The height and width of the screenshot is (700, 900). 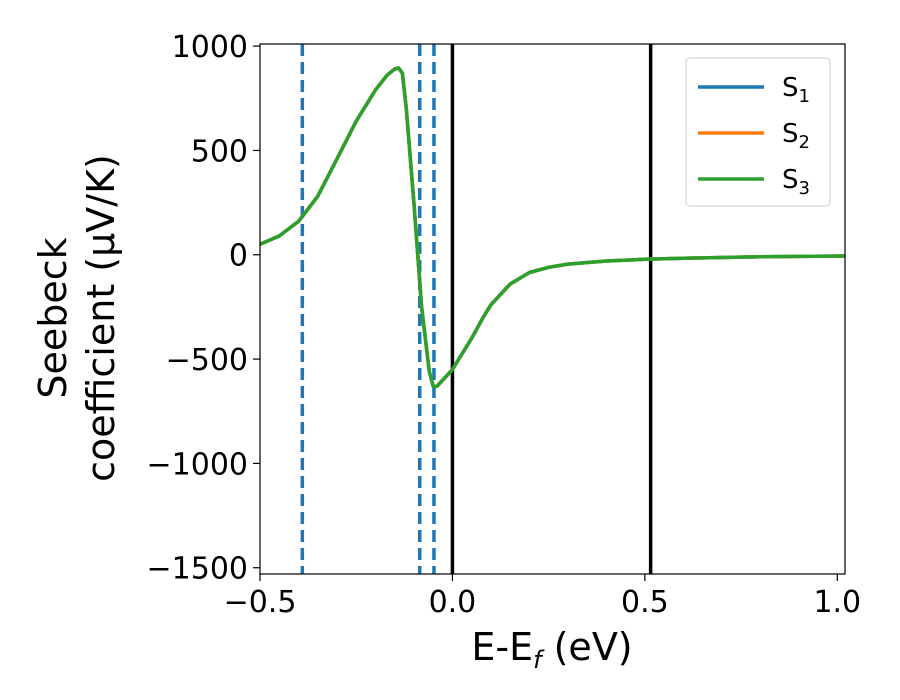 What do you see at coordinates (645, 602) in the screenshot?
I see `x-tick-label: 0.5` at bounding box center [645, 602].